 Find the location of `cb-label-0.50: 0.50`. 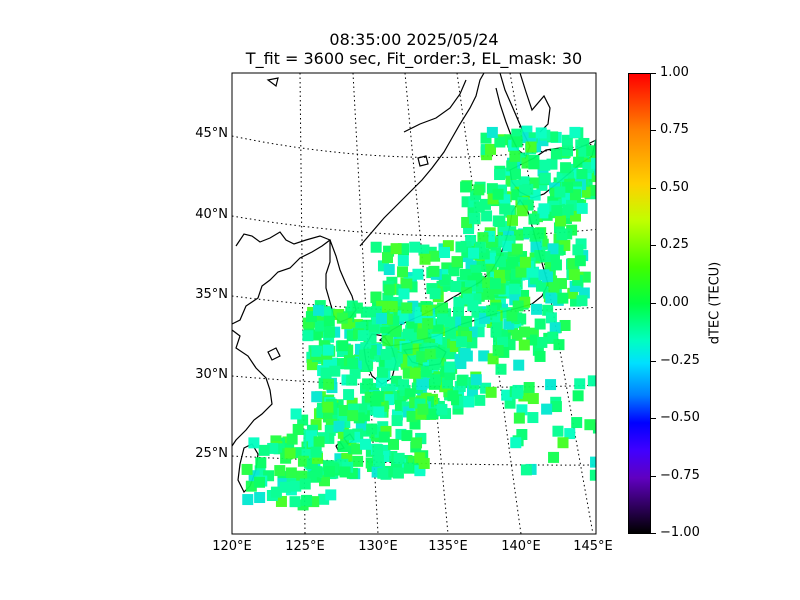

cb-label-0.50: 0.50 is located at coordinates (674, 187).